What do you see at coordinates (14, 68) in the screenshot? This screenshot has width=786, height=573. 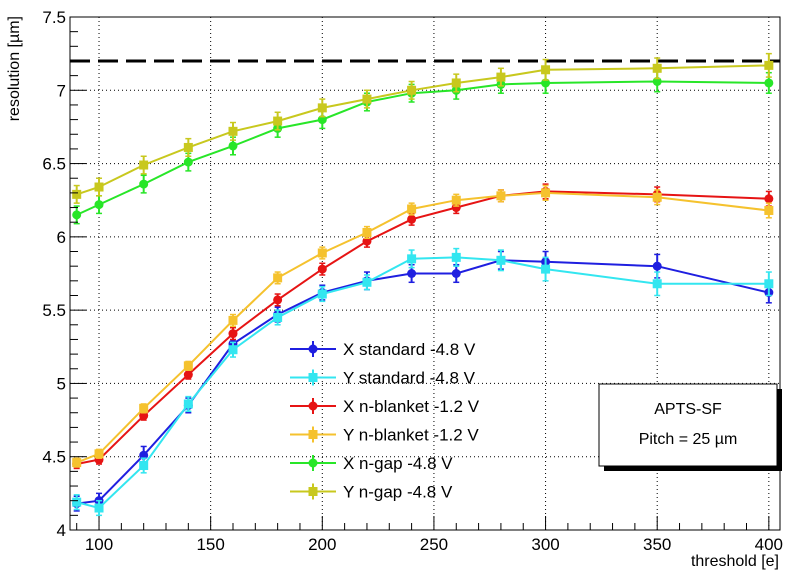 I see `y-axis-title: resolution [µm]` at bounding box center [14, 68].